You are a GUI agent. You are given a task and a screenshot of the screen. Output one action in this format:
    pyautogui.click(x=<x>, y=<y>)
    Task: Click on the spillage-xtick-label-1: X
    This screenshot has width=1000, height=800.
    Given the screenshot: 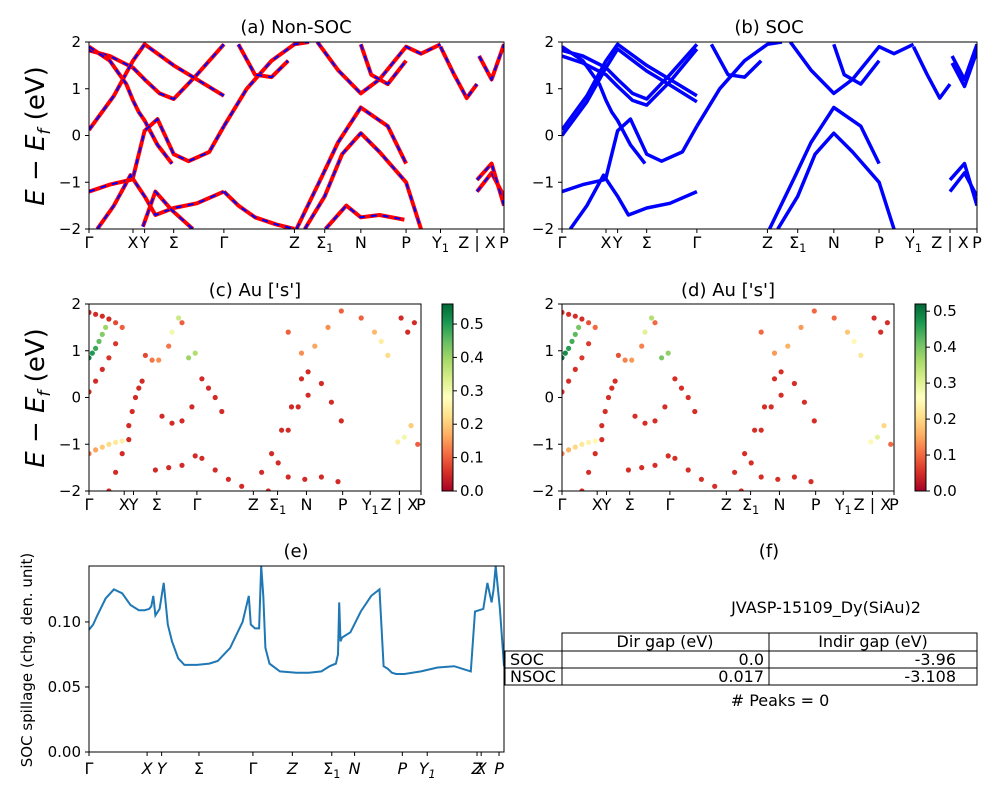 What is the action you would take?
    pyautogui.click(x=147, y=768)
    